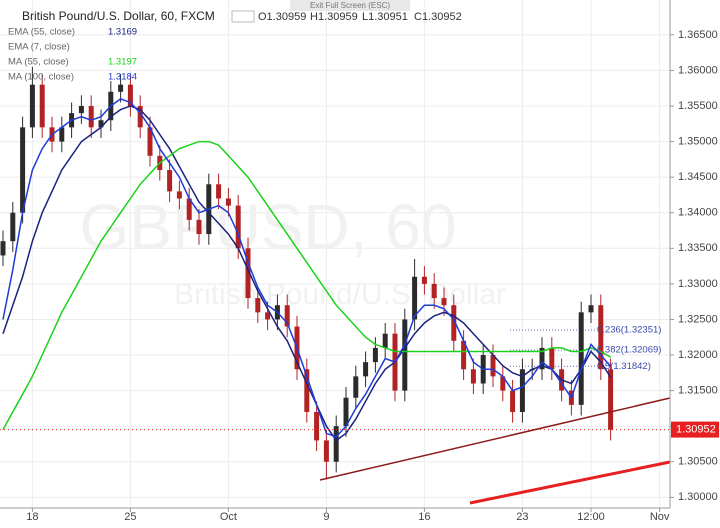 The width and height of the screenshot is (720, 528). Describe the element at coordinates (698, 355) in the screenshot. I see `y-tick-label: 1.32000` at that location.